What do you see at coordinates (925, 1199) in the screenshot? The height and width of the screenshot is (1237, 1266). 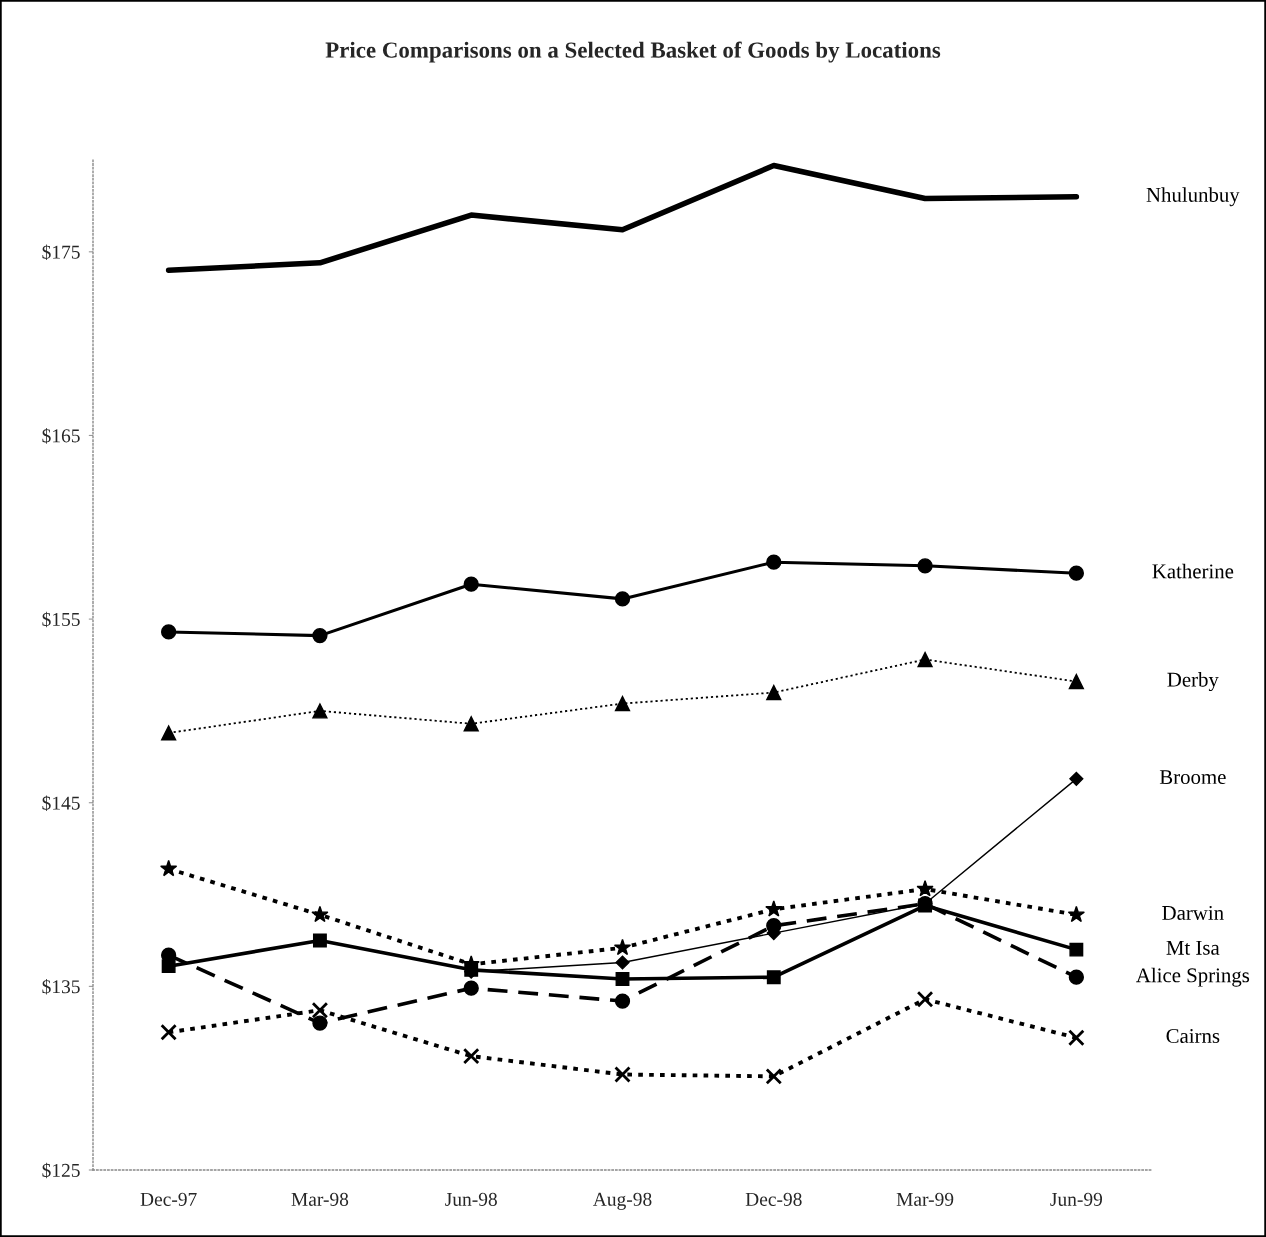 I see `x-tick-label: Mar-99` at bounding box center [925, 1199].